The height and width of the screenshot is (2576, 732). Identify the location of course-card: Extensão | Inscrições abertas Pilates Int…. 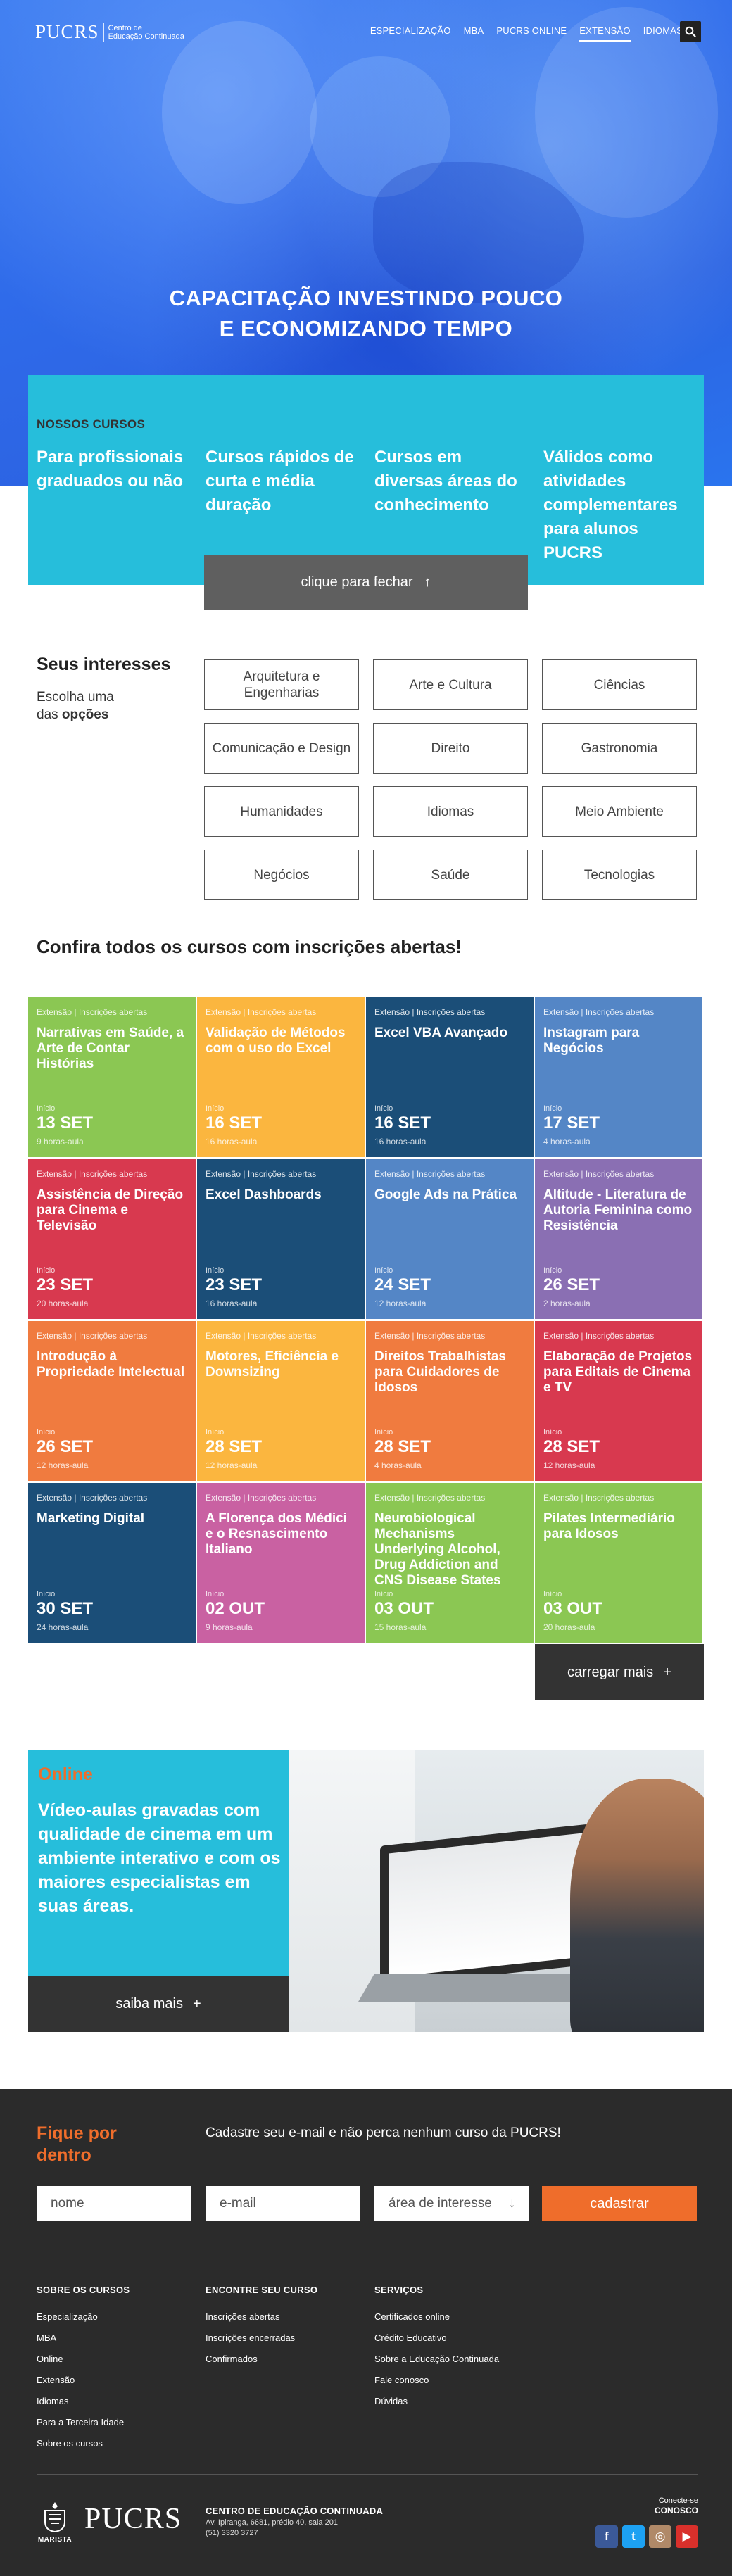
(618, 1563).